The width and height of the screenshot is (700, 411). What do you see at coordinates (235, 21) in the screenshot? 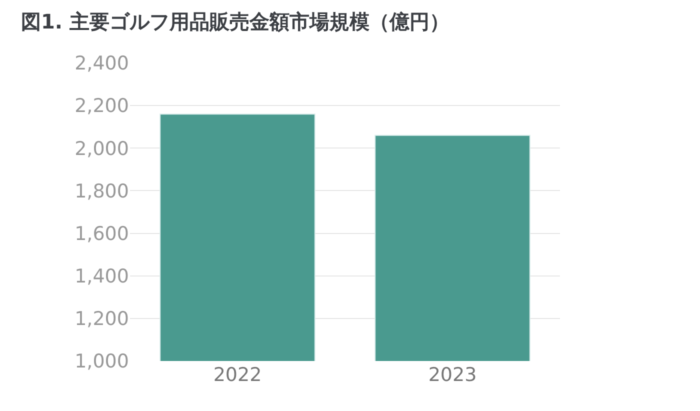
I see `chart-title: 図1. 主要ゴルフ用品販売金額市場規模（億円）` at bounding box center [235, 21].